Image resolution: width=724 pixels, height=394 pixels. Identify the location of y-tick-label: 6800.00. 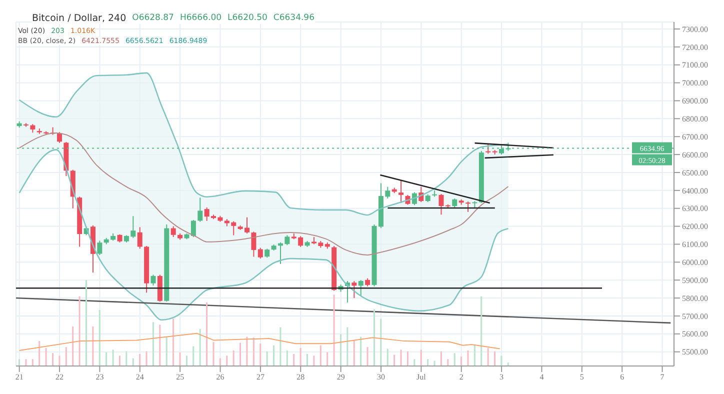
(695, 119).